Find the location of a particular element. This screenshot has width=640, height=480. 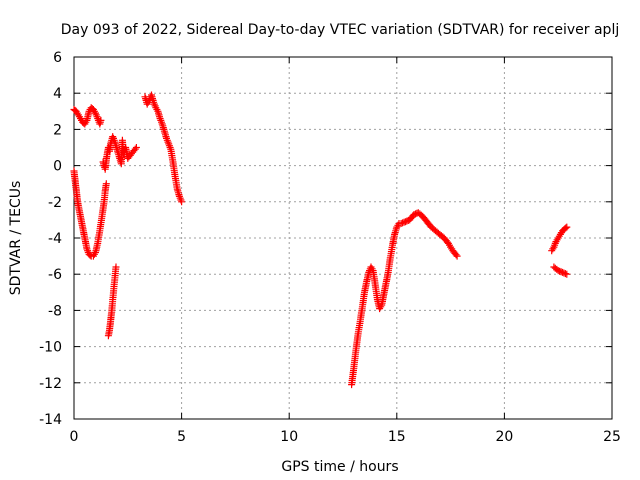

x-tick-label: 5 is located at coordinates (181, 437).